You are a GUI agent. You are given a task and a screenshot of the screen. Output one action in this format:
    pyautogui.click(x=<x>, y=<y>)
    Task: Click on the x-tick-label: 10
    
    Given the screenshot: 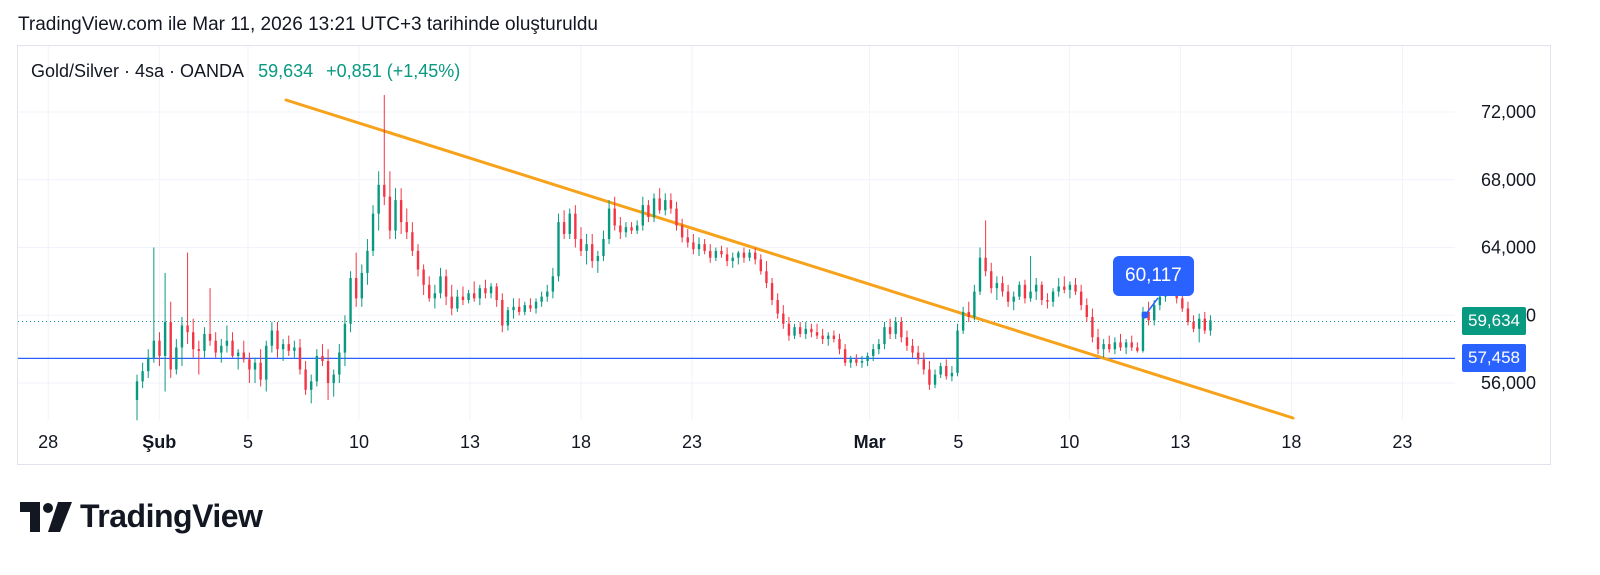 What is the action you would take?
    pyautogui.click(x=1069, y=442)
    